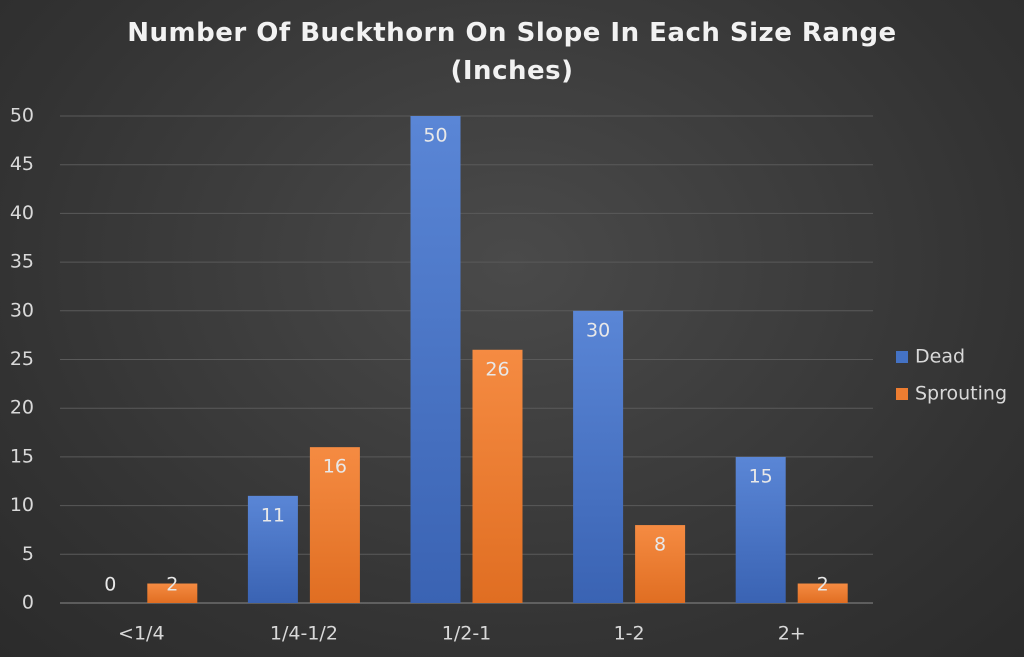 The image size is (1024, 657). What do you see at coordinates (335, 467) in the screenshot?
I see `data-label: 16` at bounding box center [335, 467].